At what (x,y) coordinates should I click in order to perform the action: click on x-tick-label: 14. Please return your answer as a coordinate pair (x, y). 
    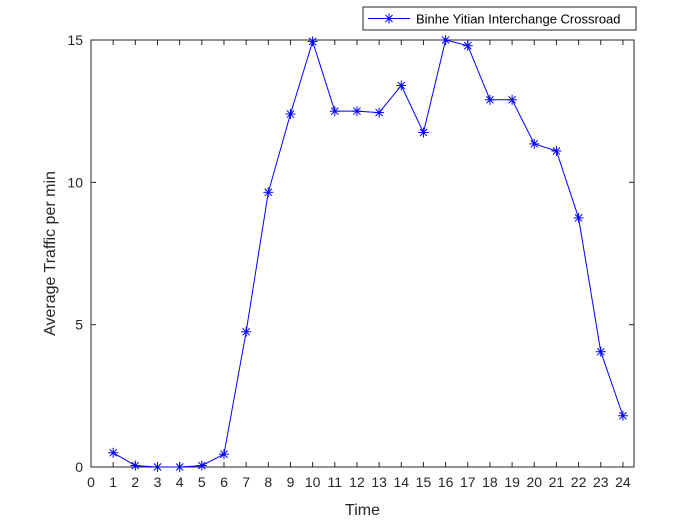
    Looking at the image, I should click on (401, 482).